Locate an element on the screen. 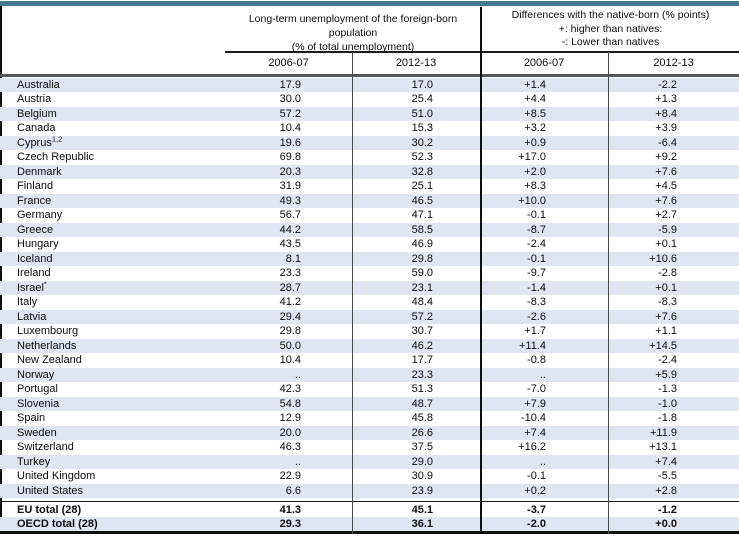 The image size is (739, 539). country-name: Netherlands is located at coordinates (47, 345).